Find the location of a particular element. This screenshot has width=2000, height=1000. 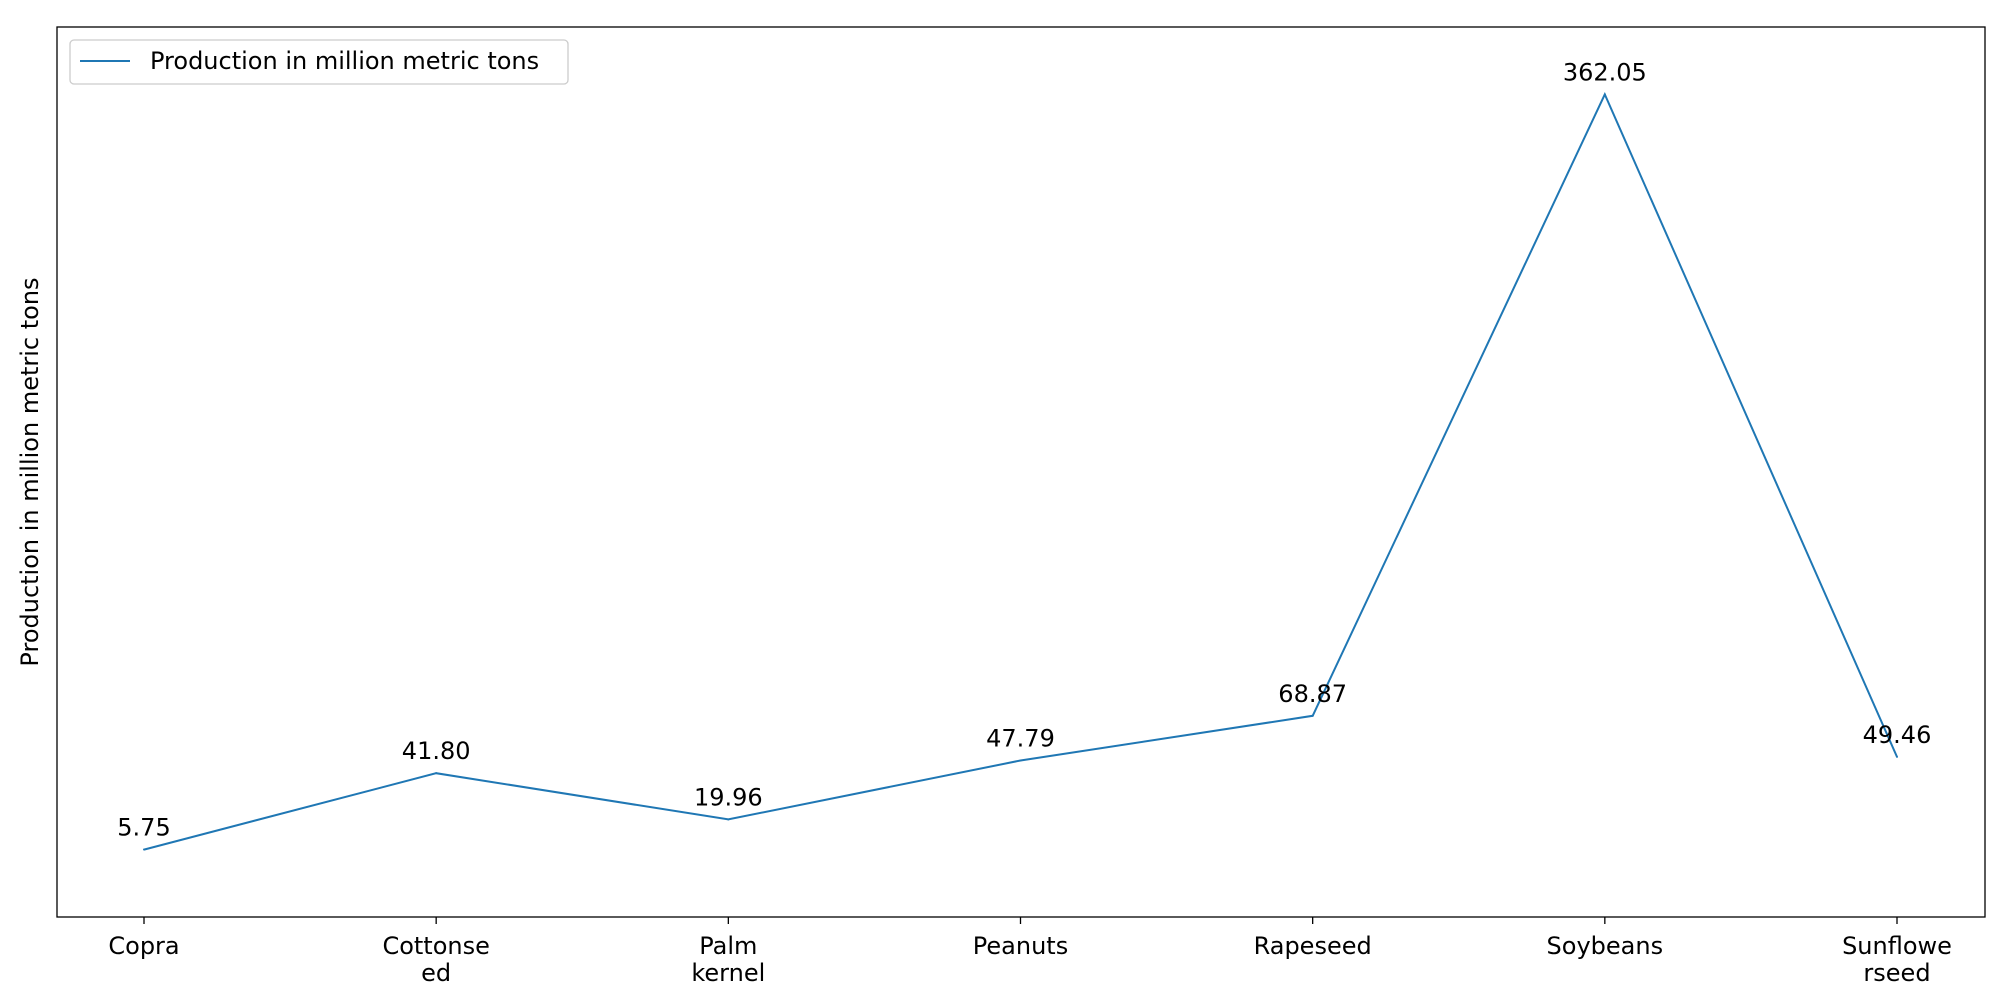

x-tick-label: Peanuts is located at coordinates (1020, 946).